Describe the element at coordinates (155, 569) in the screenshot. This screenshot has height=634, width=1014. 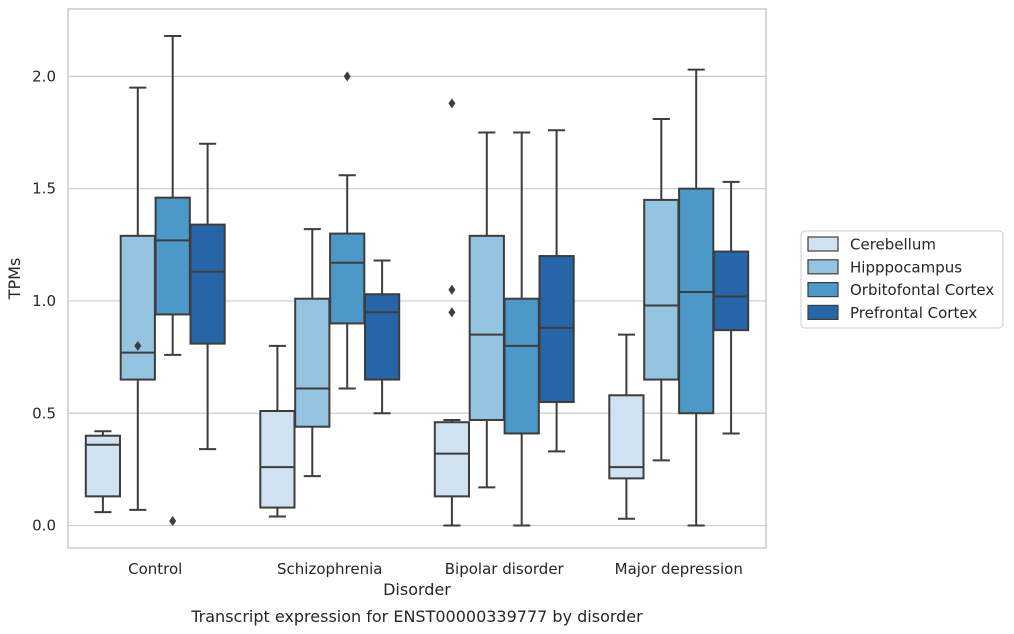
I see `x-tick-label: Control` at that location.